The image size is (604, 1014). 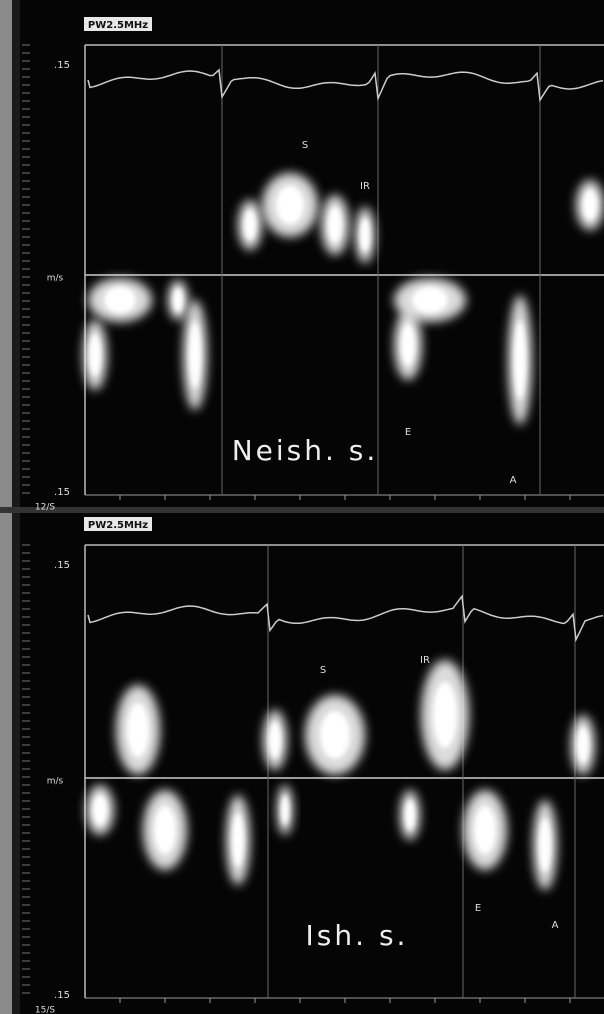 I want to click on sweep-speed: 12/S, so click(x=45, y=508).